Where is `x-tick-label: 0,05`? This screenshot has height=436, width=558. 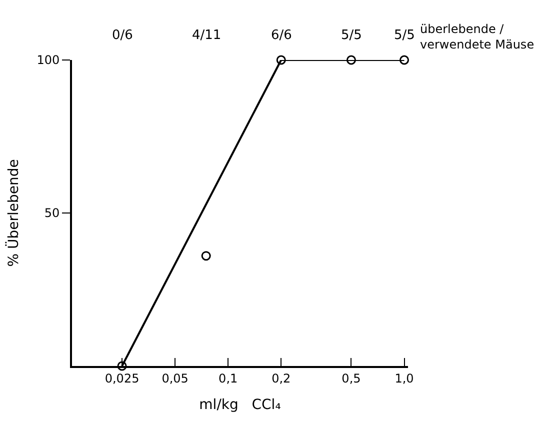
x-tick-label: 0,05 is located at coordinates (175, 378).